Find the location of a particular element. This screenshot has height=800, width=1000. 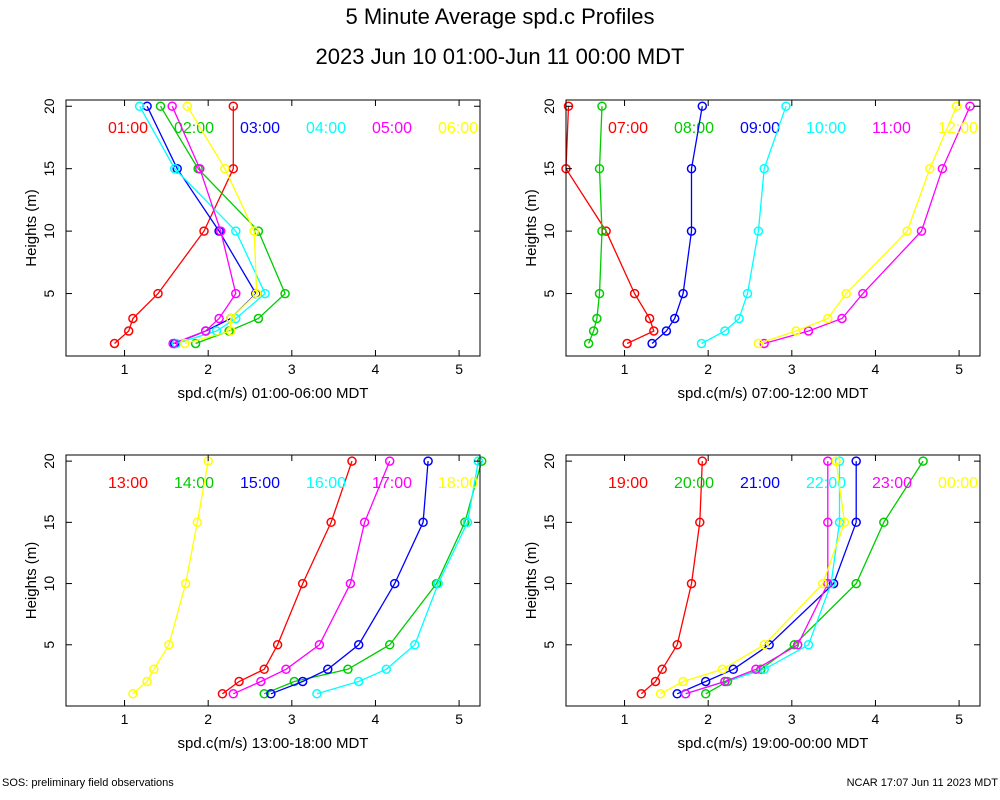

legend-entry-1800: 18:00 is located at coordinates (458, 483).